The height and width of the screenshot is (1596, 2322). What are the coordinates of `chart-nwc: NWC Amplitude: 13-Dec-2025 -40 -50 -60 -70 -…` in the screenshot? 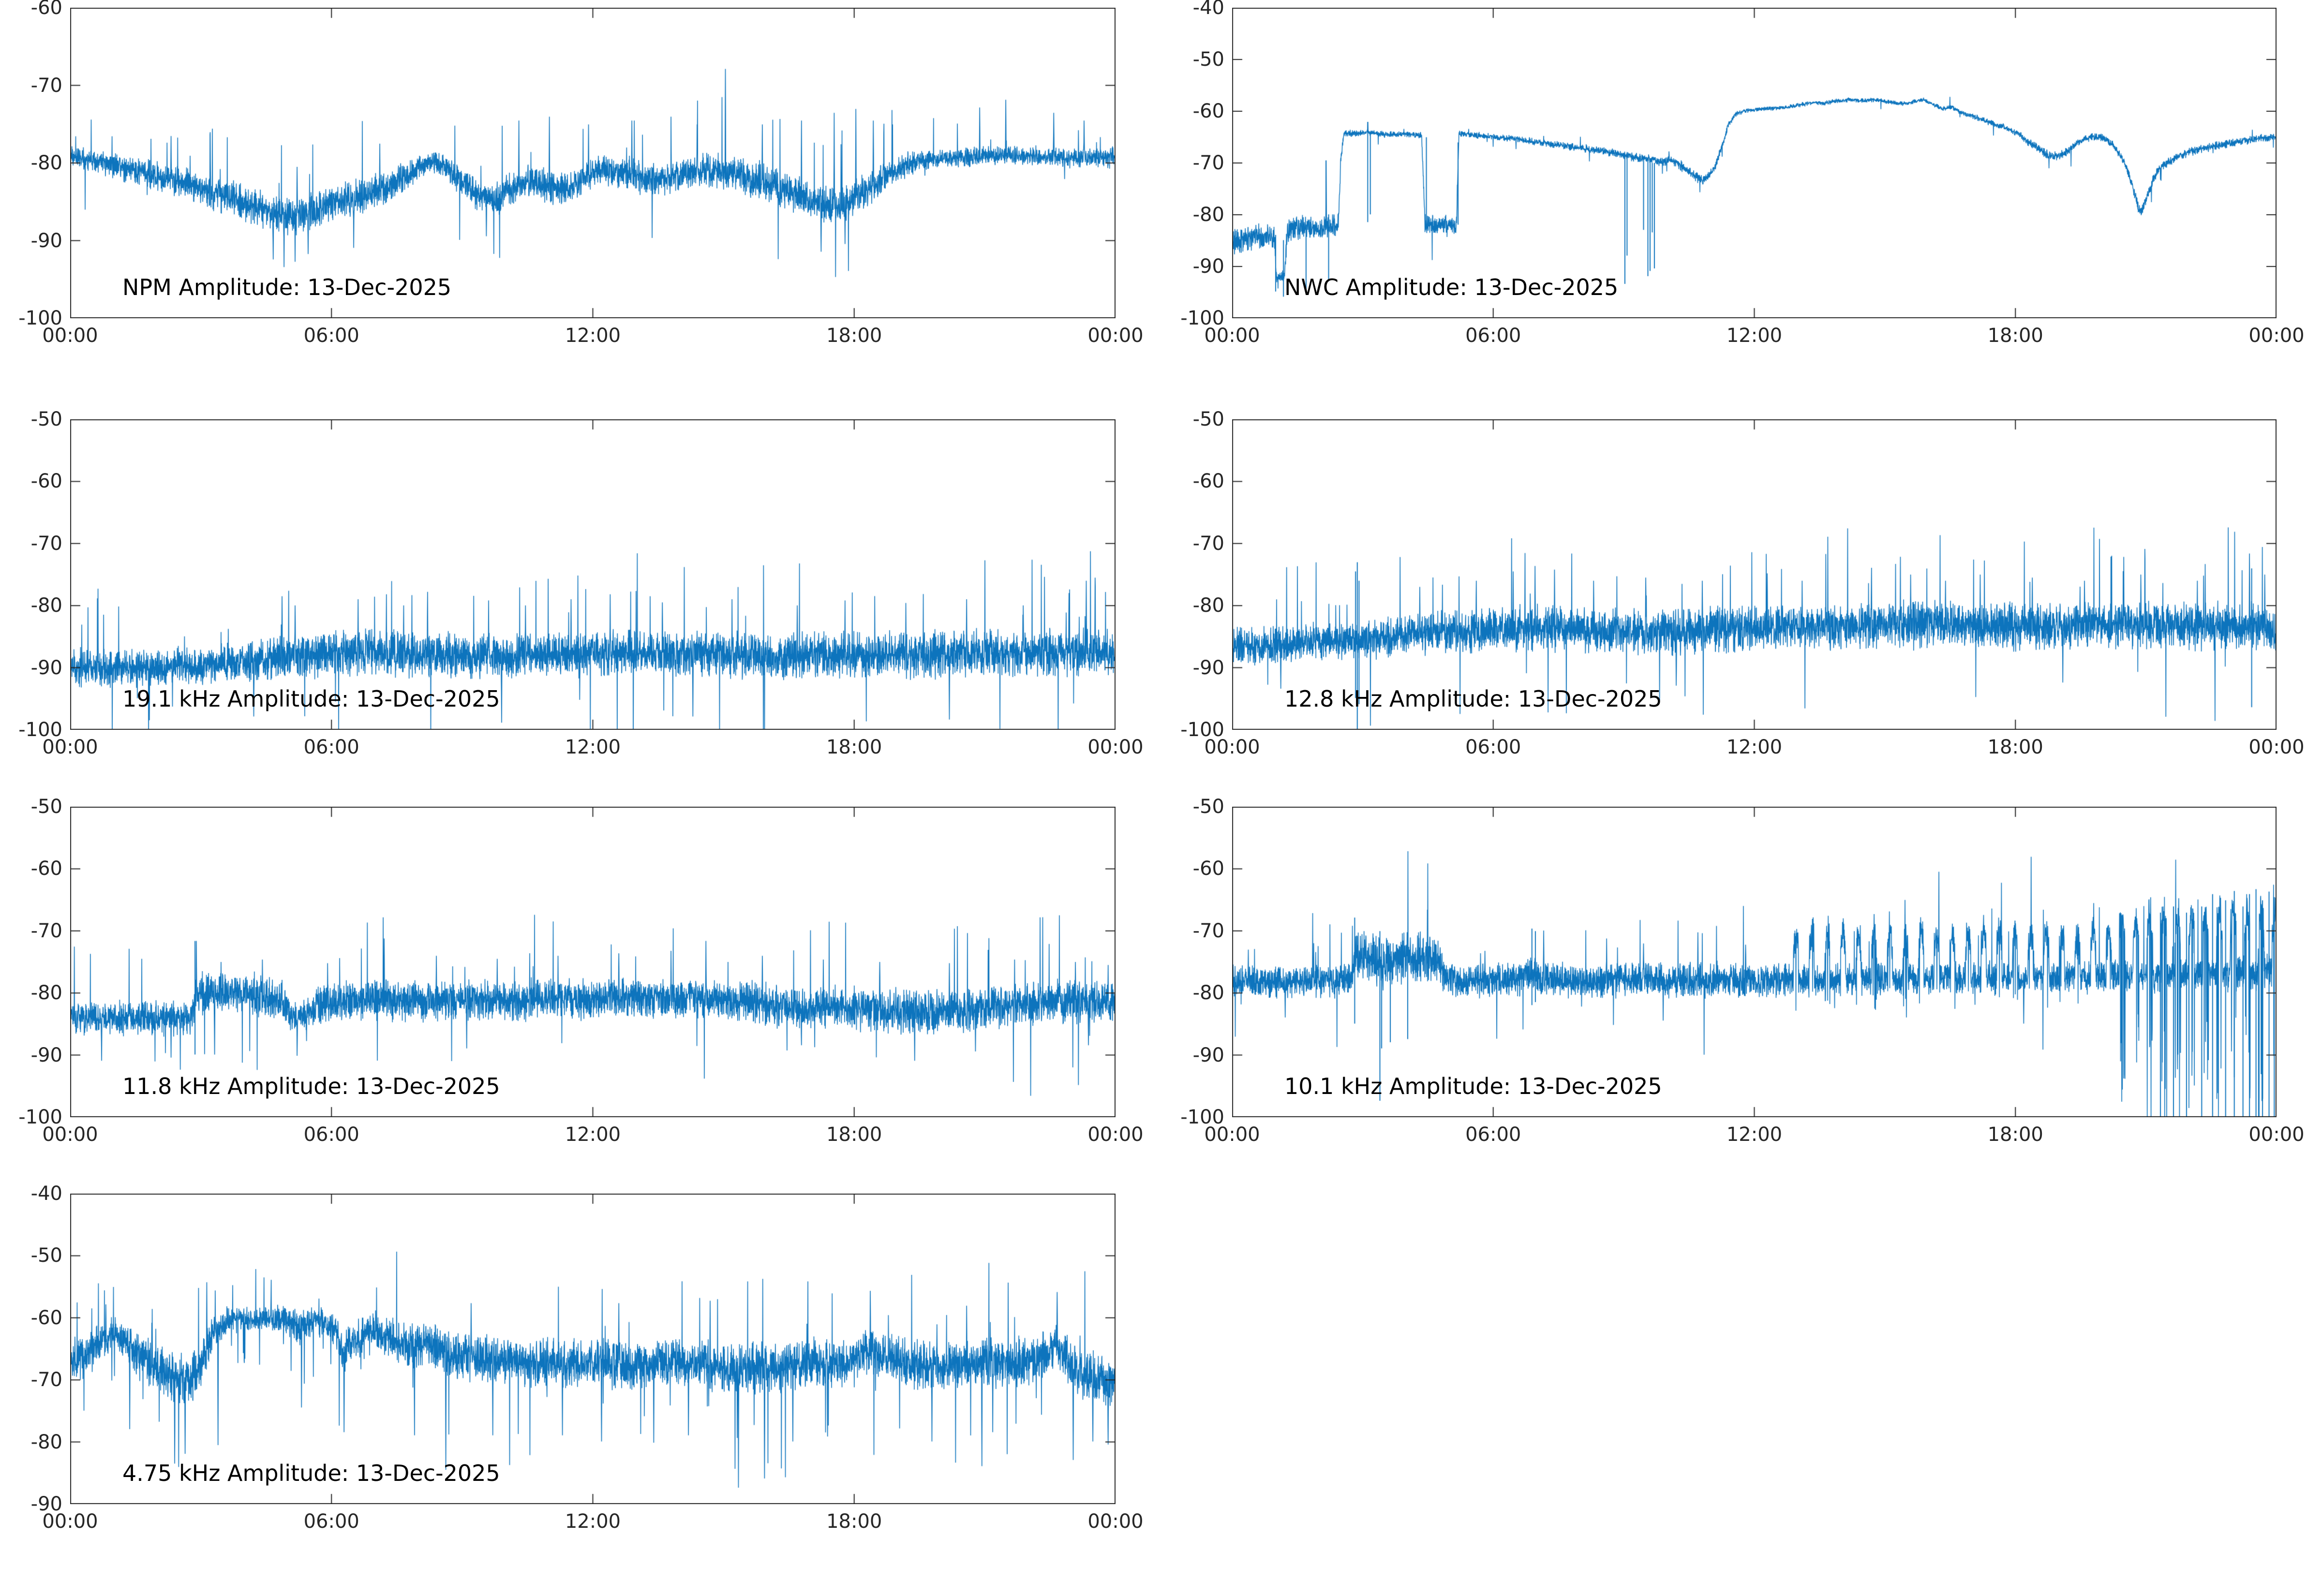 It's located at (1742, 173).